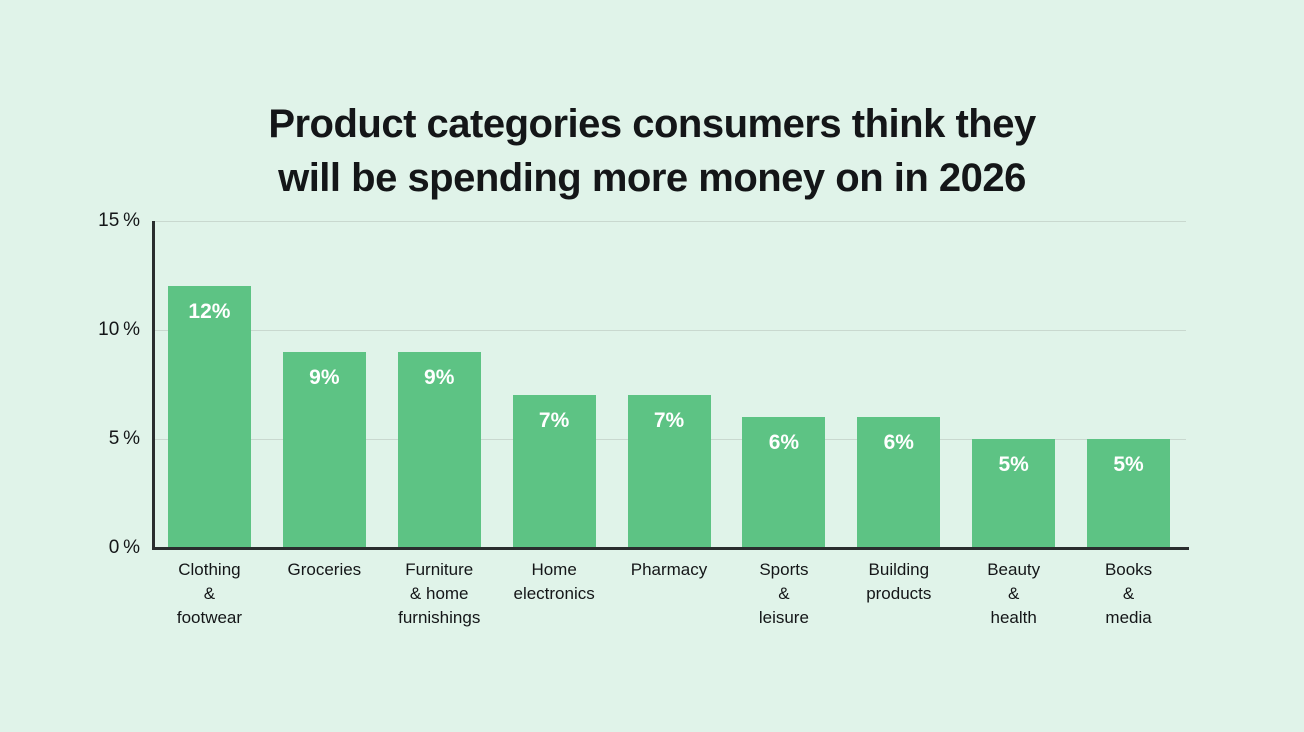 The width and height of the screenshot is (1304, 732). Describe the element at coordinates (784, 442) in the screenshot. I see `bar-value-label-sports-leisure: 6%` at that location.